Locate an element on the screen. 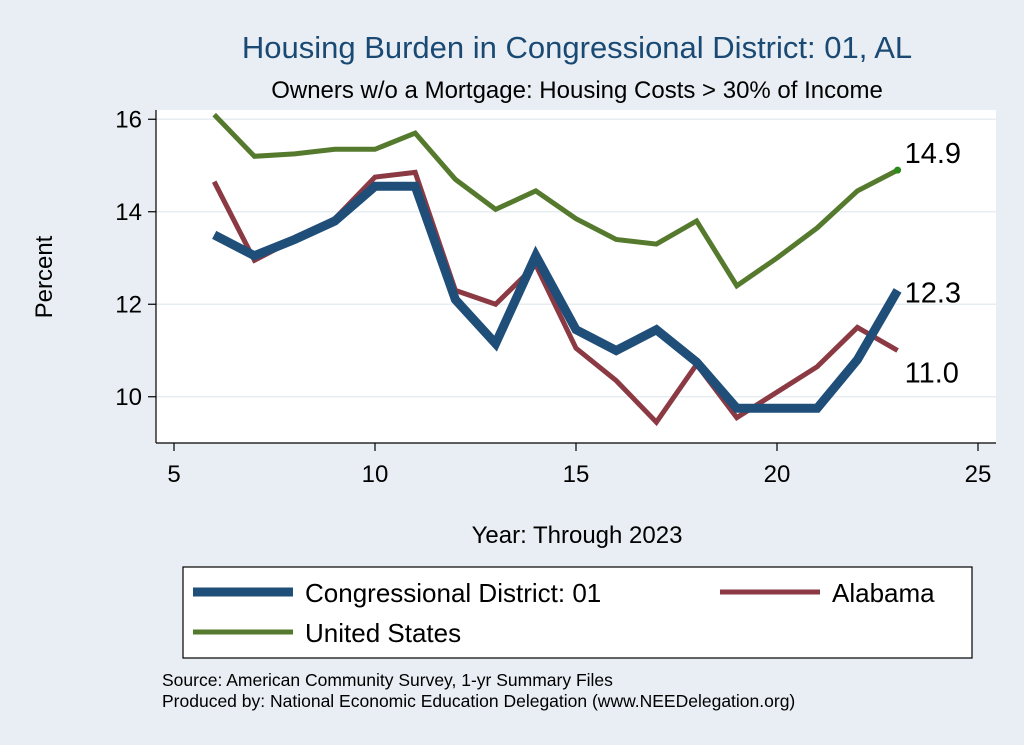 This screenshot has width=1024, height=745. end-label-district: 12.3 is located at coordinates (933, 293).